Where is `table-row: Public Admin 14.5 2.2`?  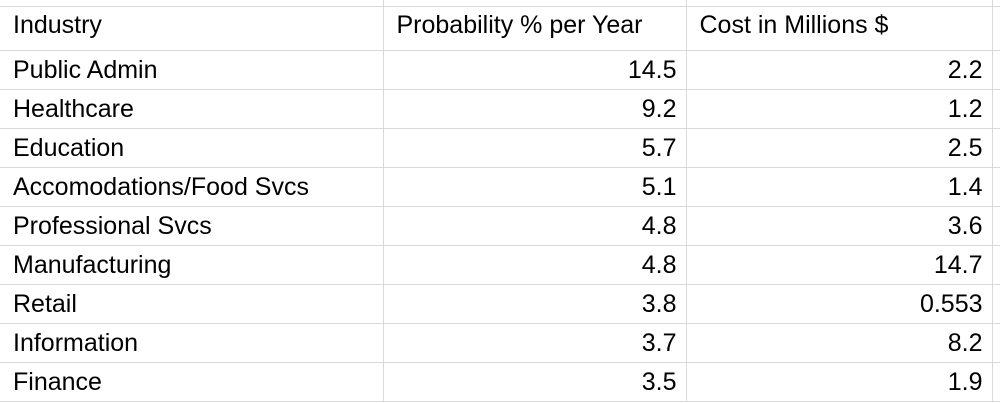 table-row: Public Admin 14.5 2.2 is located at coordinates (500, 70).